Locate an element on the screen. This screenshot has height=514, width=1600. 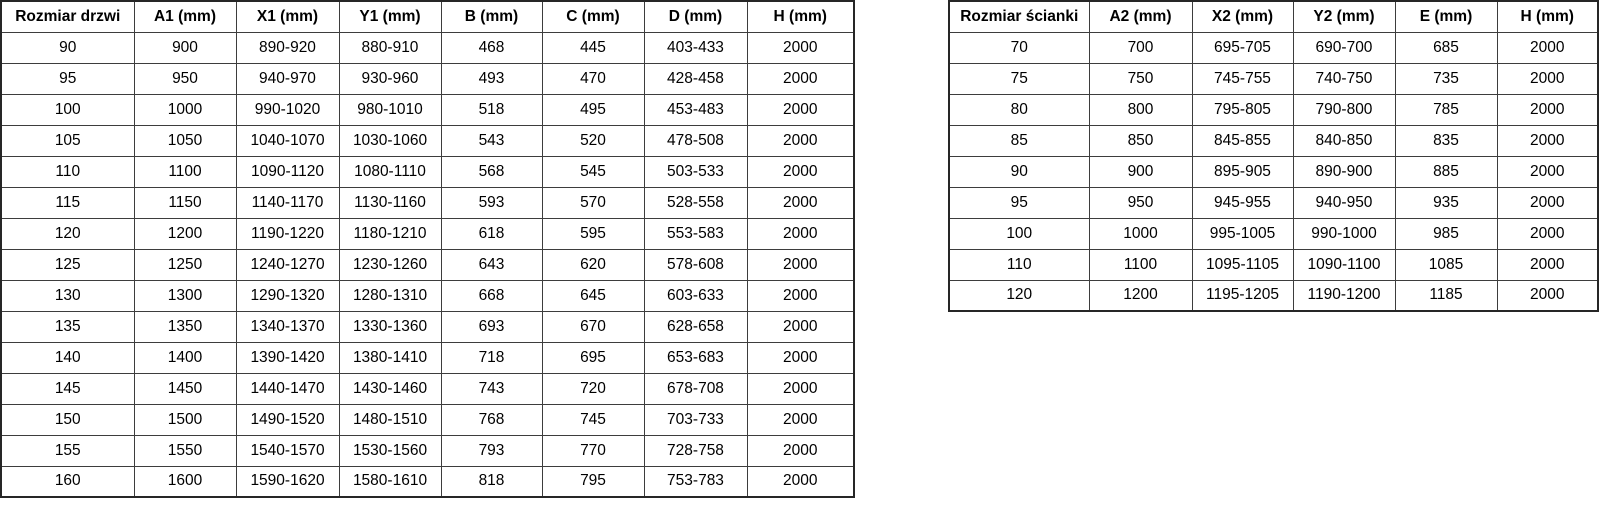
table-cell: 468 is located at coordinates (491, 47).